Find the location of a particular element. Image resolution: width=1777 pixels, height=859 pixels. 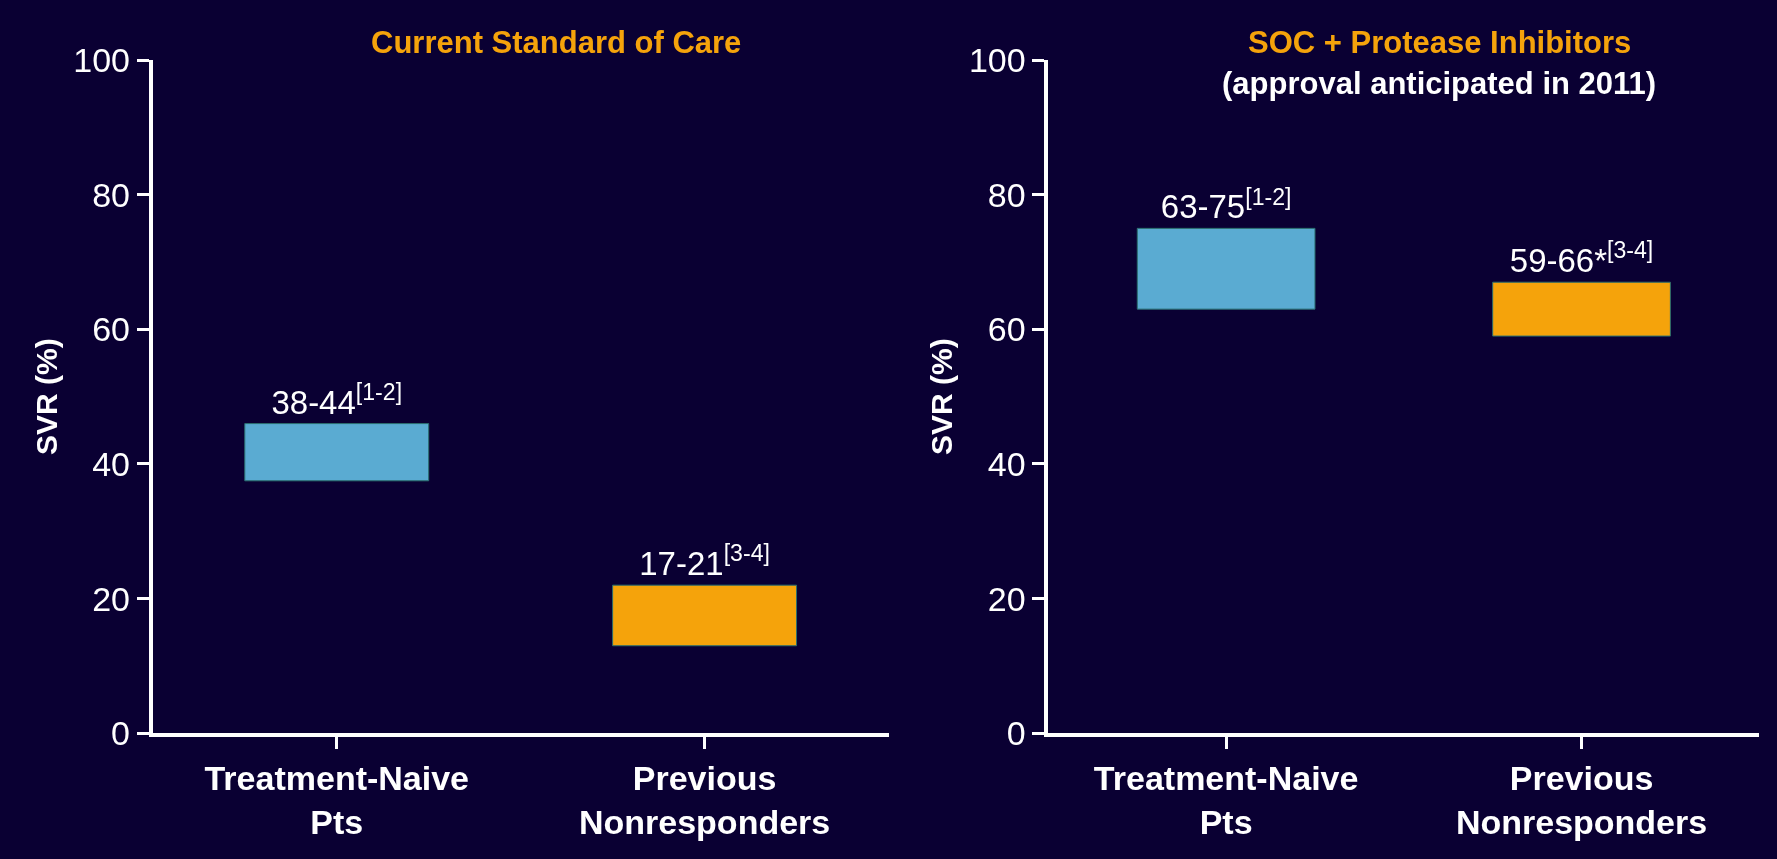

data-label: 59-66*$^{[3-4]}$ is located at coordinates (1581, 258).